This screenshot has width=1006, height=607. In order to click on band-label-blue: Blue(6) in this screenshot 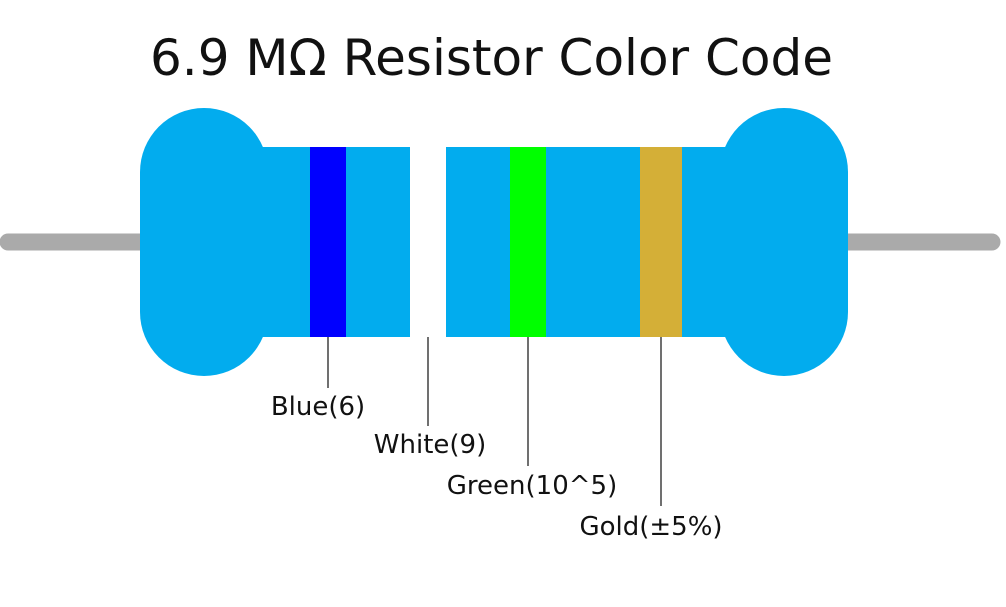, I will do `click(318, 407)`.